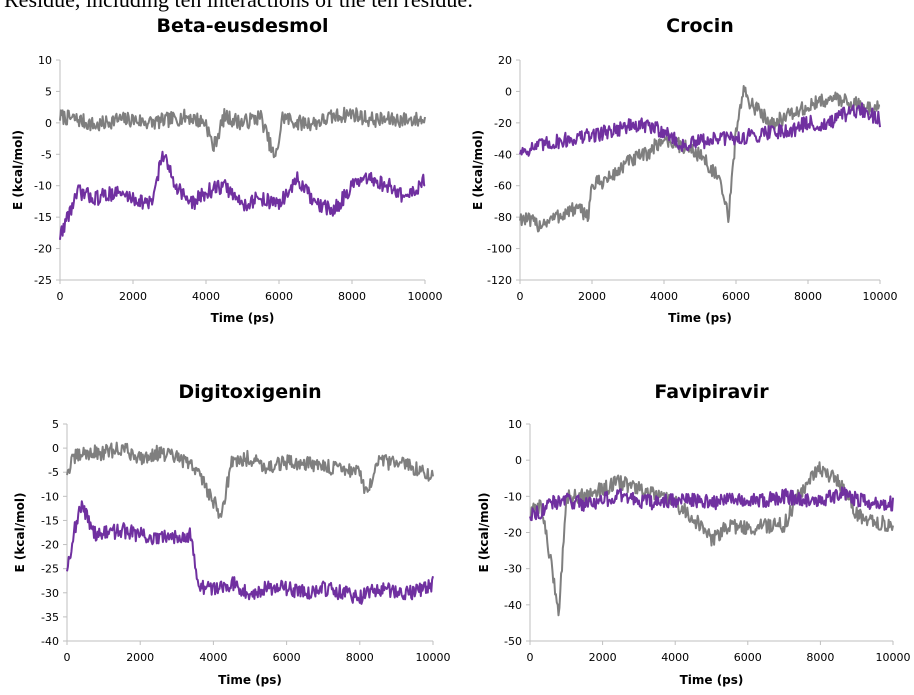 The image size is (914, 695). I want to click on y-tick-label: -100, so click(499, 249).